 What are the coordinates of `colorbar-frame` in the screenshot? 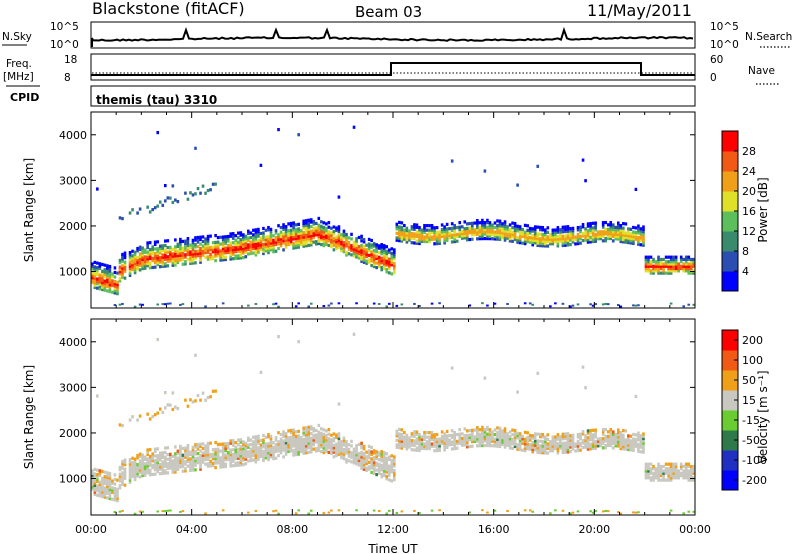 It's located at (730, 410).